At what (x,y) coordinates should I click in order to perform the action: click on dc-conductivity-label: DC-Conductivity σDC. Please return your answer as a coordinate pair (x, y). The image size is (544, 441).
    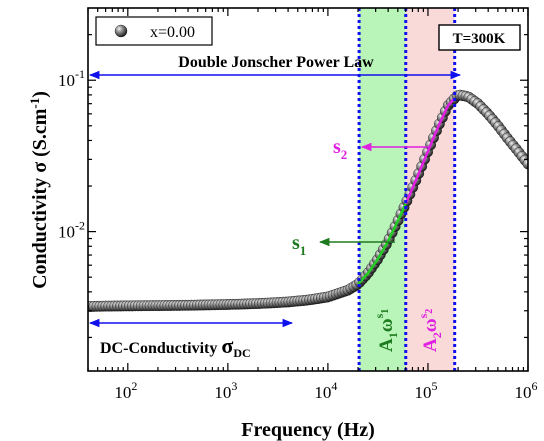
    Looking at the image, I should click on (175, 346).